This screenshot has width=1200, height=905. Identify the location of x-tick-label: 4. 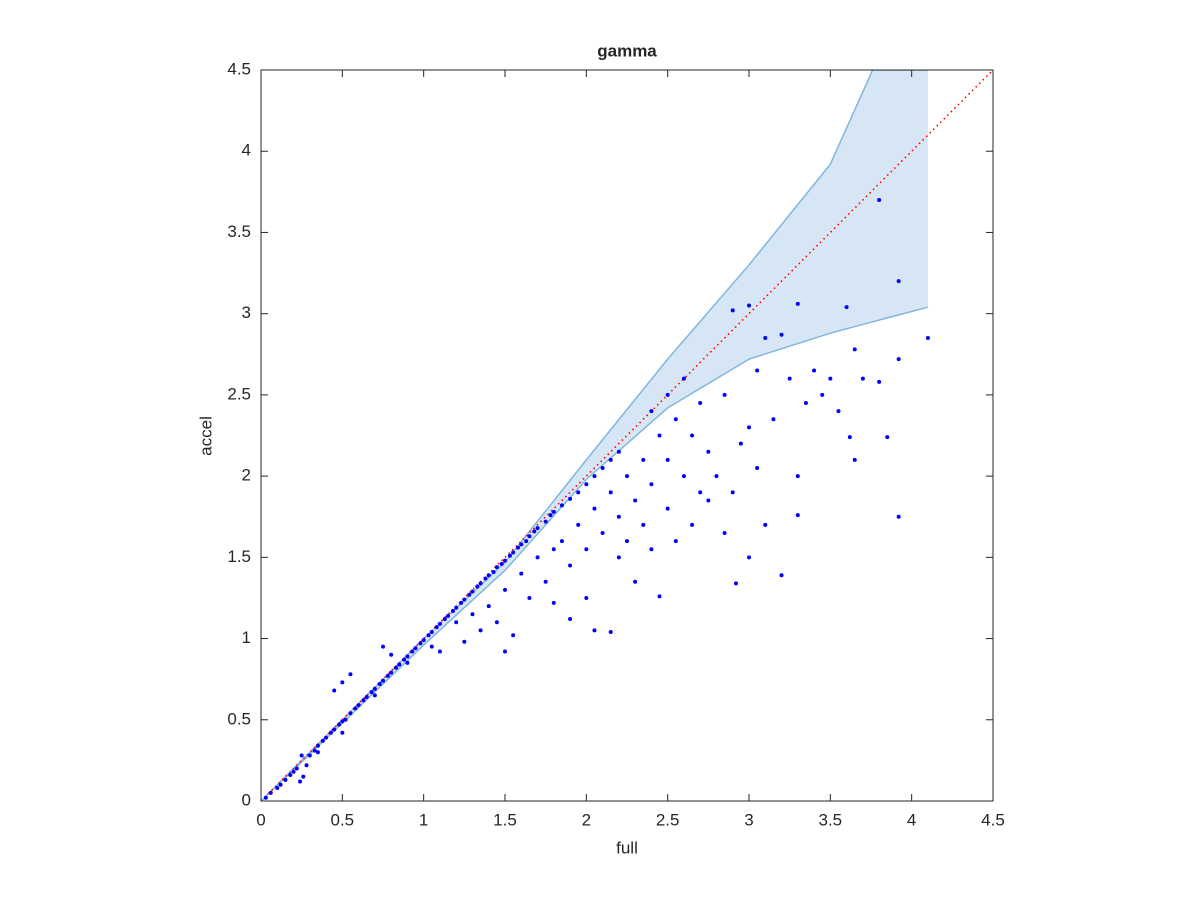
(911, 819).